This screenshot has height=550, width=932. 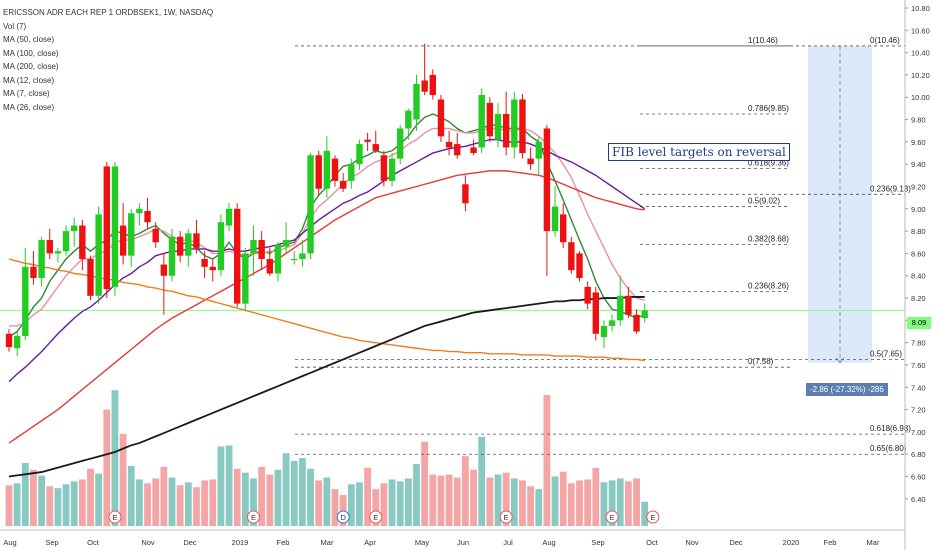 What do you see at coordinates (29, 107) in the screenshot?
I see `indicator-label: MA (26, close)` at bounding box center [29, 107].